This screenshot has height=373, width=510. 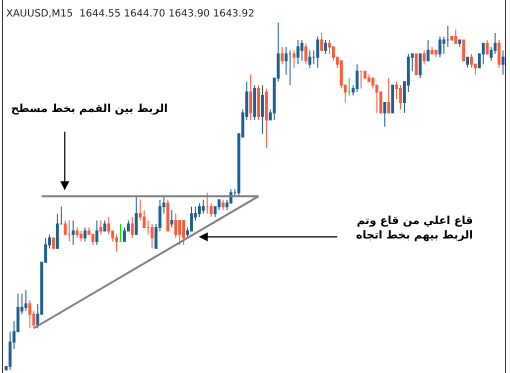 What do you see at coordinates (130, 14) in the screenshot?
I see `chart-title: XAUUSD,M15 1644.55 1644.70 1643.90 1643.92` at bounding box center [130, 14].